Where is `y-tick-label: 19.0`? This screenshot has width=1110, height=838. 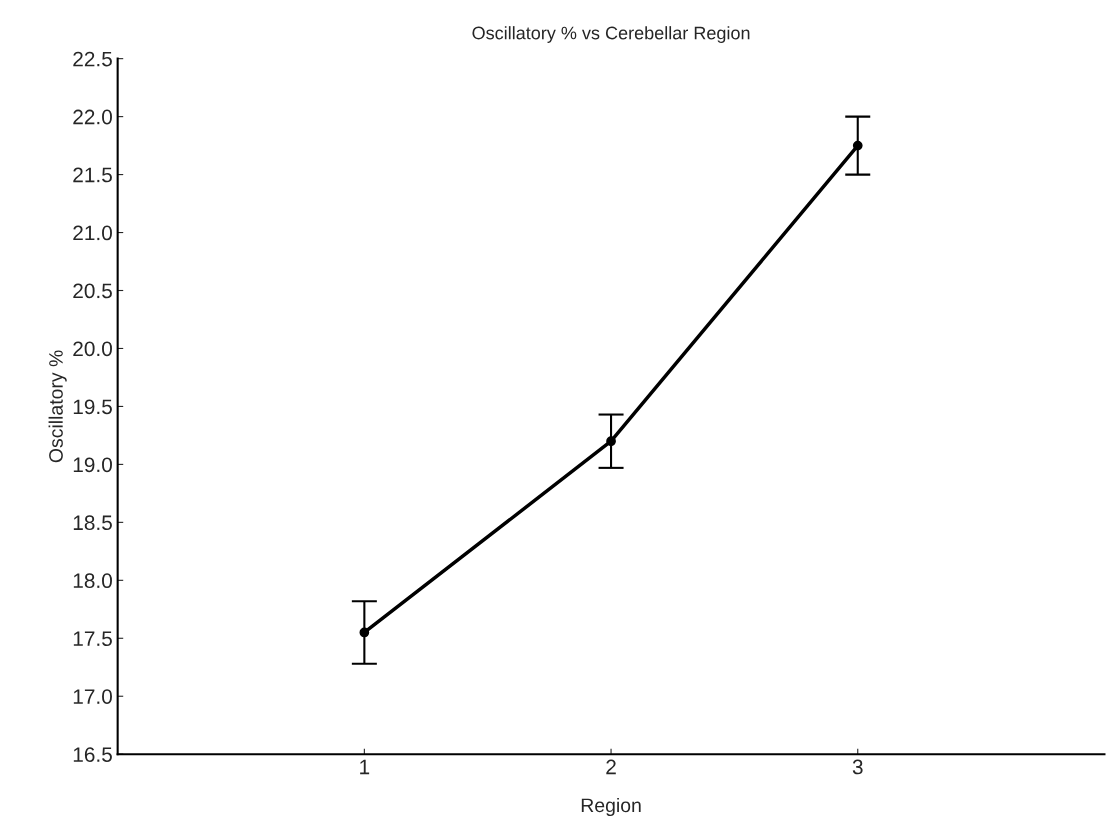
y-tick-label: 19.0 is located at coordinates (92, 465).